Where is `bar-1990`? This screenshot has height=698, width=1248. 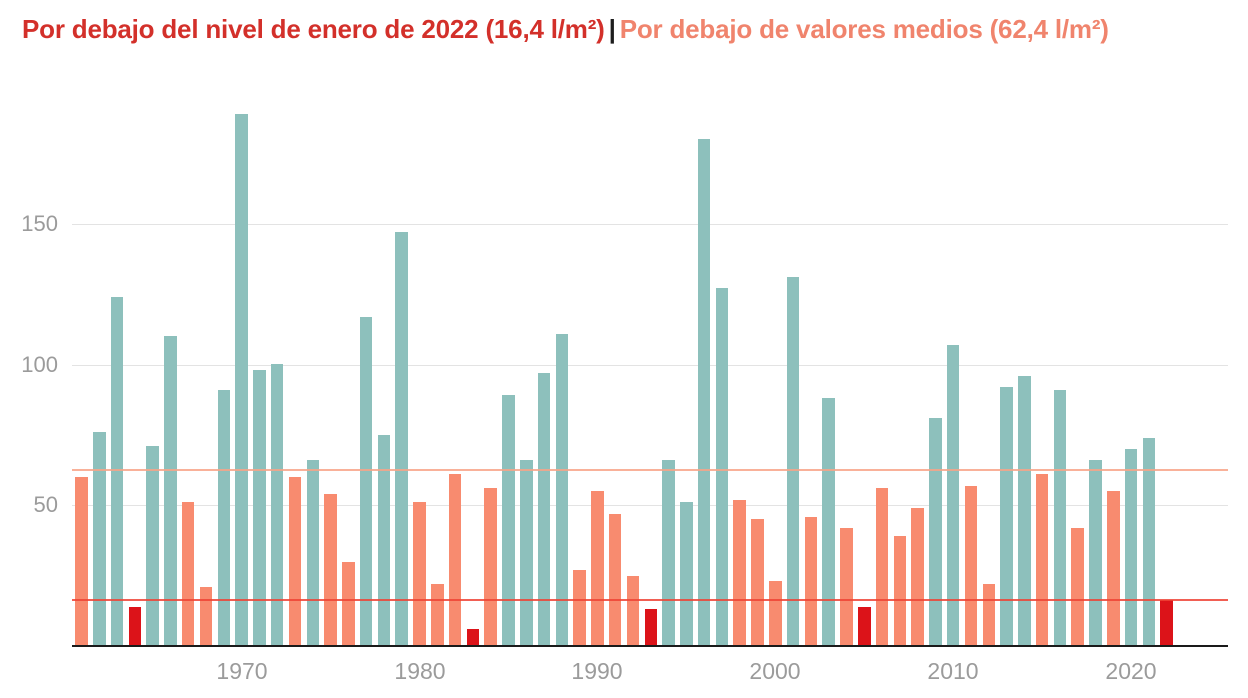 bar-1990 is located at coordinates (597, 568).